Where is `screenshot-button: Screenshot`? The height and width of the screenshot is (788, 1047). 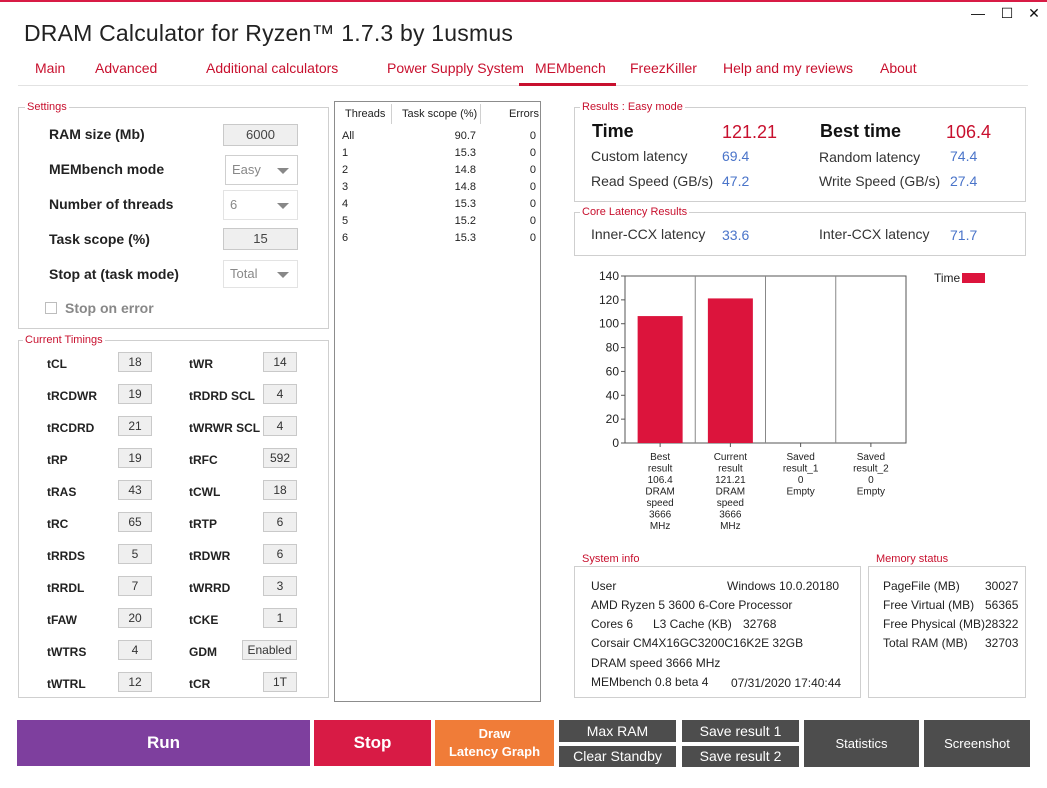 screenshot-button: Screenshot is located at coordinates (977, 743).